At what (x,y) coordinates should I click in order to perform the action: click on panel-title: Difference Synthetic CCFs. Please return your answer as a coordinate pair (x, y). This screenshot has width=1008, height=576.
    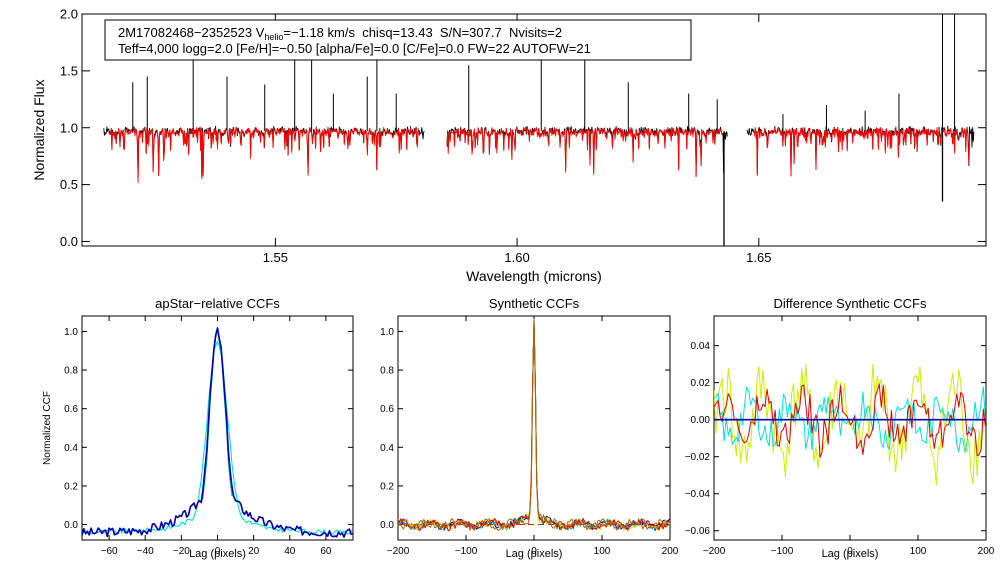
    Looking at the image, I should click on (850, 303).